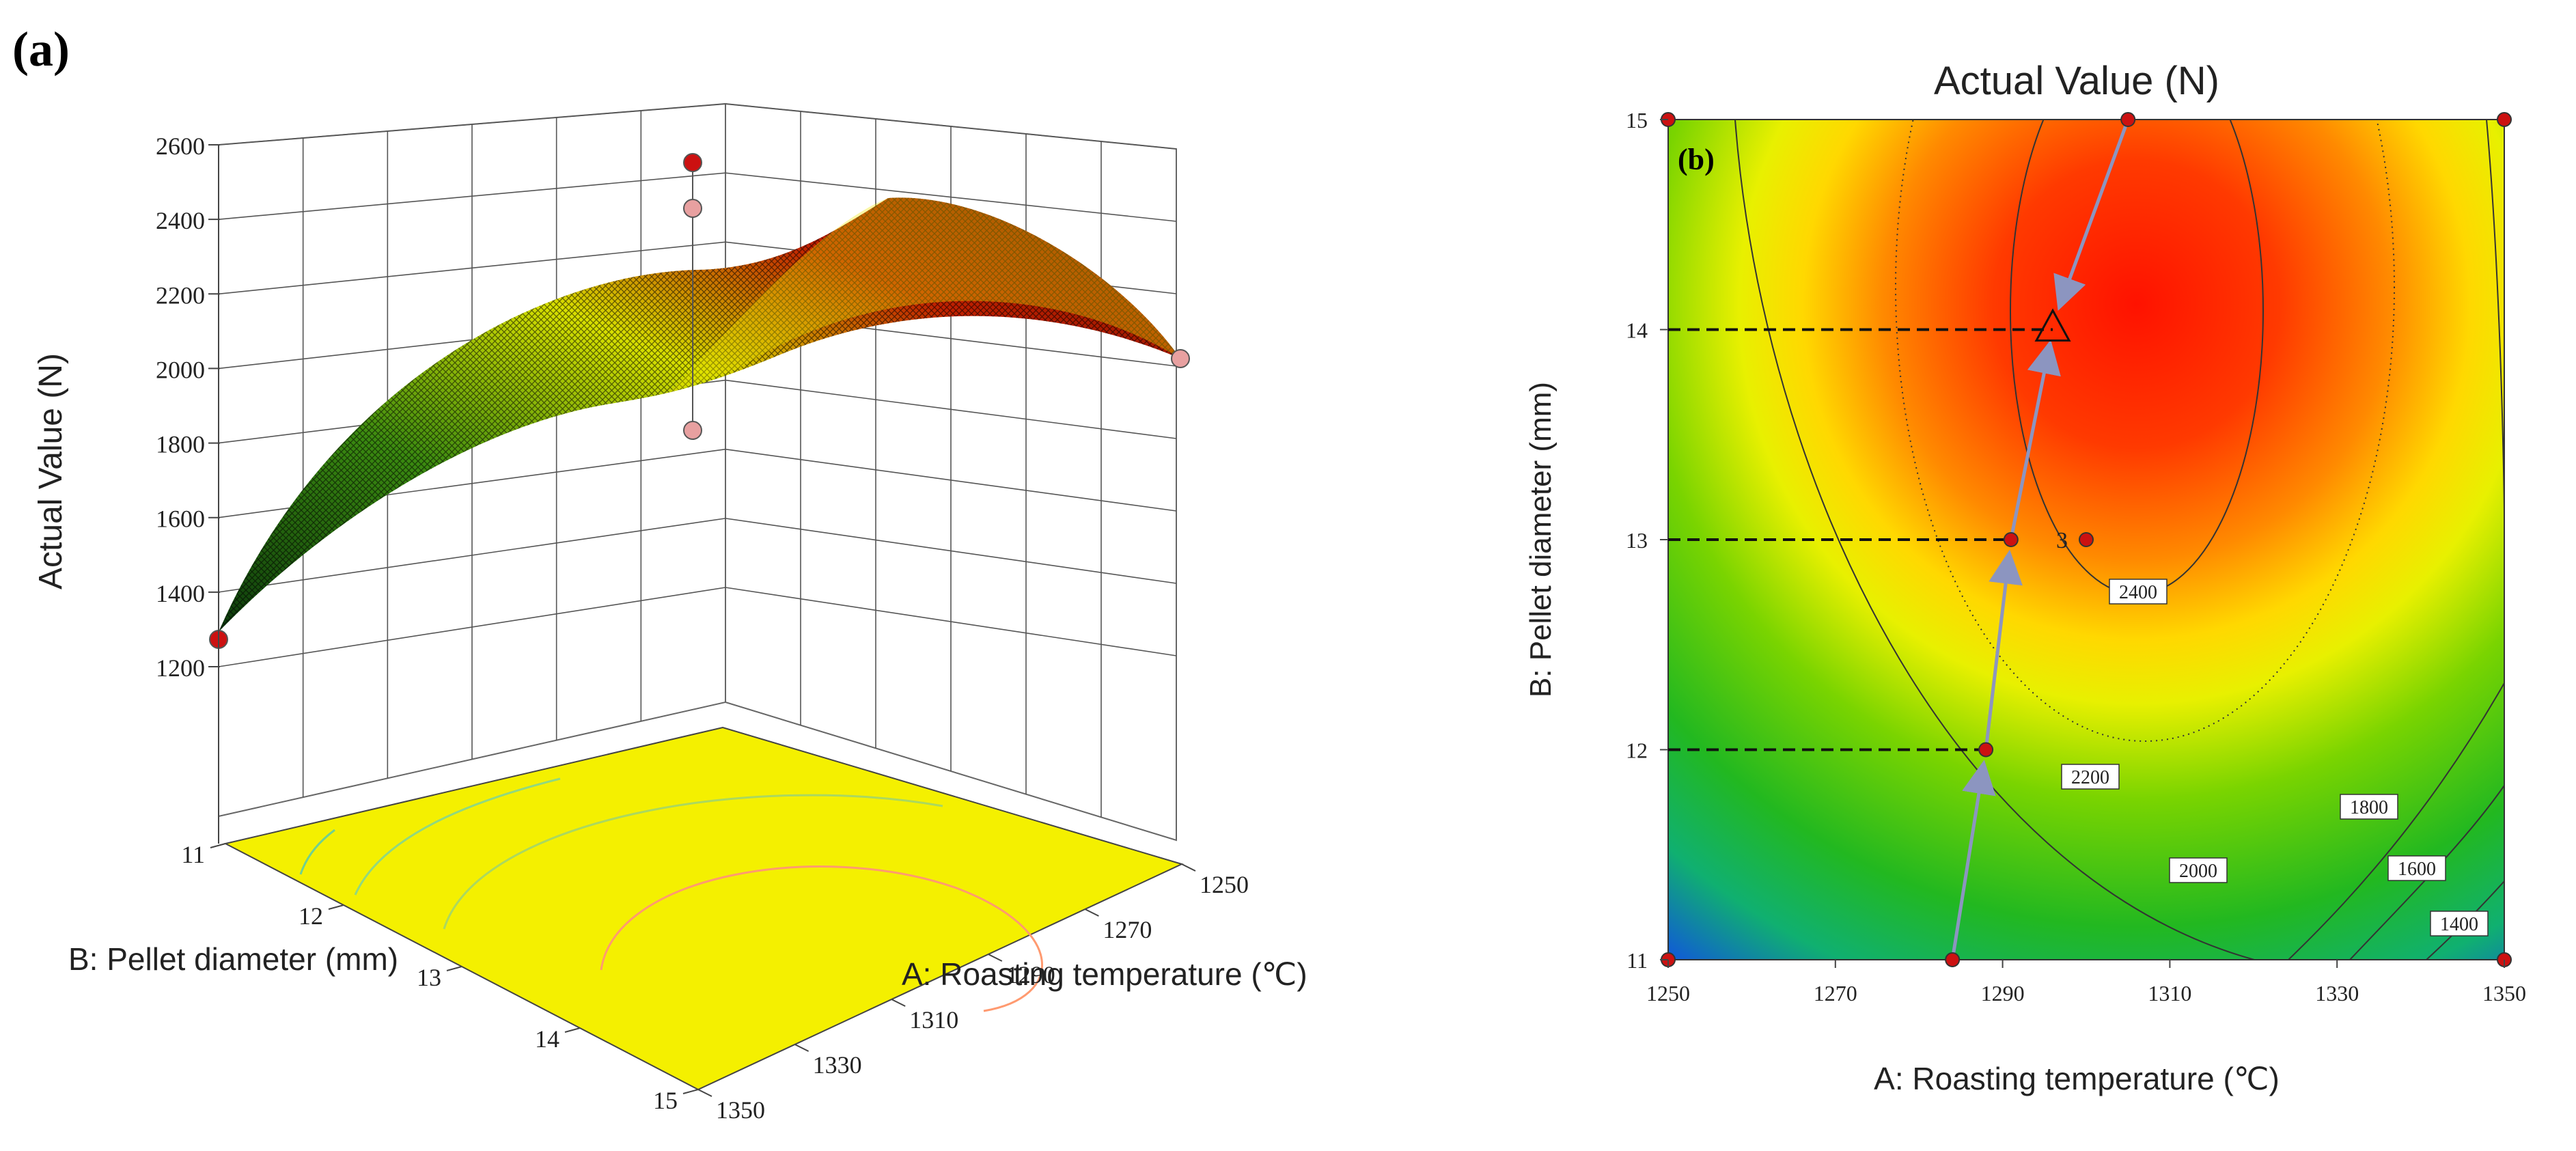  What do you see at coordinates (934, 1020) in the screenshot?
I see `a-tick-label: 1310` at bounding box center [934, 1020].